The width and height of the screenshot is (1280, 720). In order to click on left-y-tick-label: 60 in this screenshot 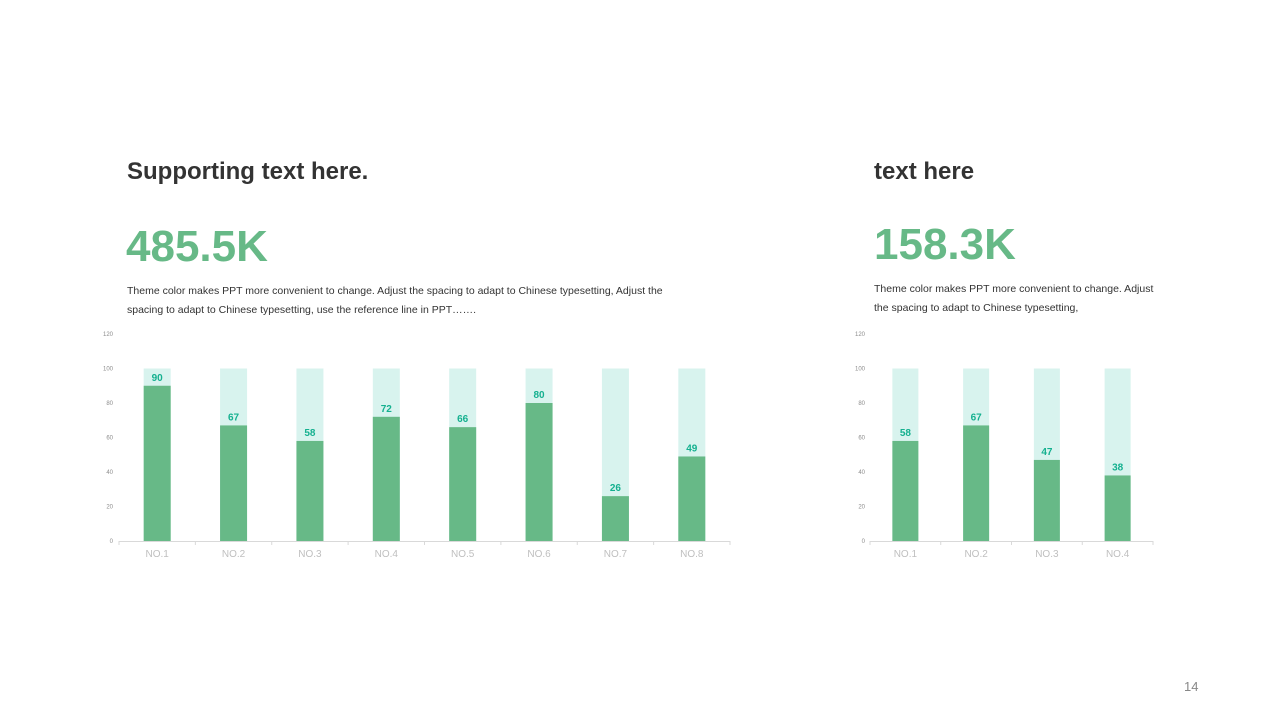, I will do `click(109, 439)`.